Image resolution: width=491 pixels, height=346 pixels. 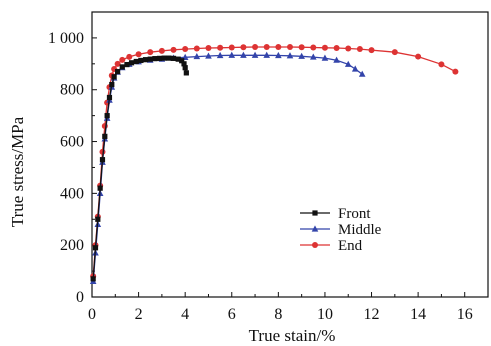 What do you see at coordinates (360, 230) in the screenshot?
I see `legend-label-middle: Middle` at bounding box center [360, 230].